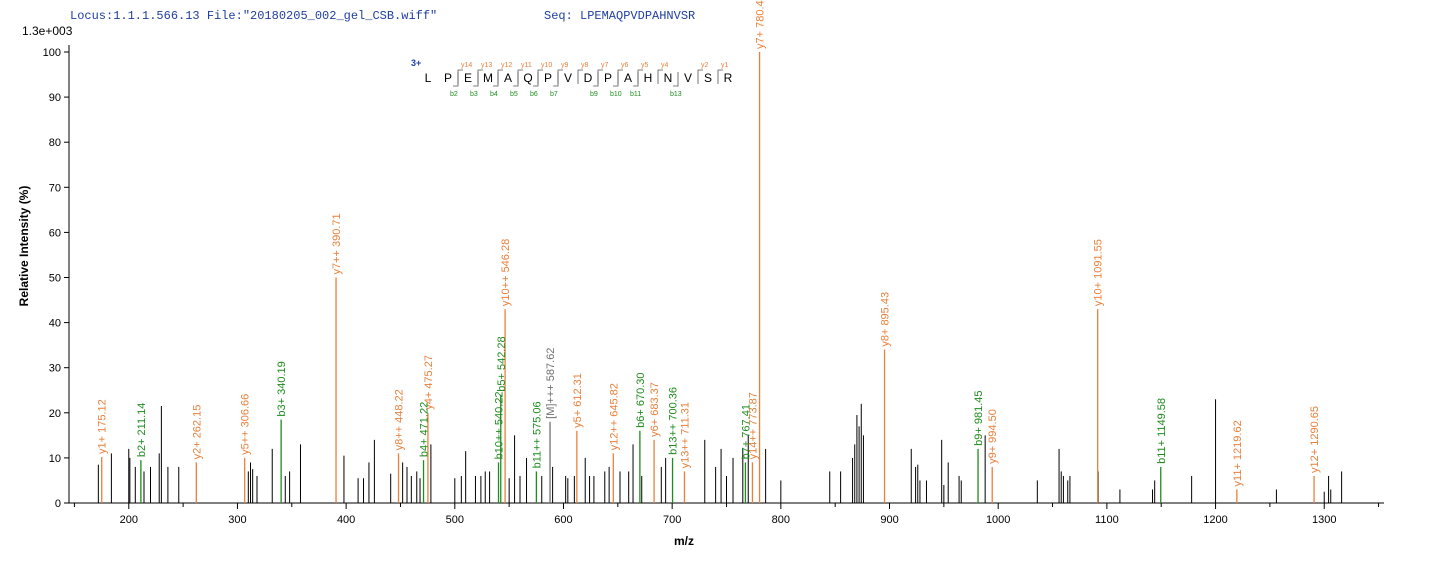 Image resolution: width=1436 pixels, height=562 pixels. What do you see at coordinates (400, 419) in the screenshot?
I see `peak-label: y8++ 448.22` at bounding box center [400, 419].